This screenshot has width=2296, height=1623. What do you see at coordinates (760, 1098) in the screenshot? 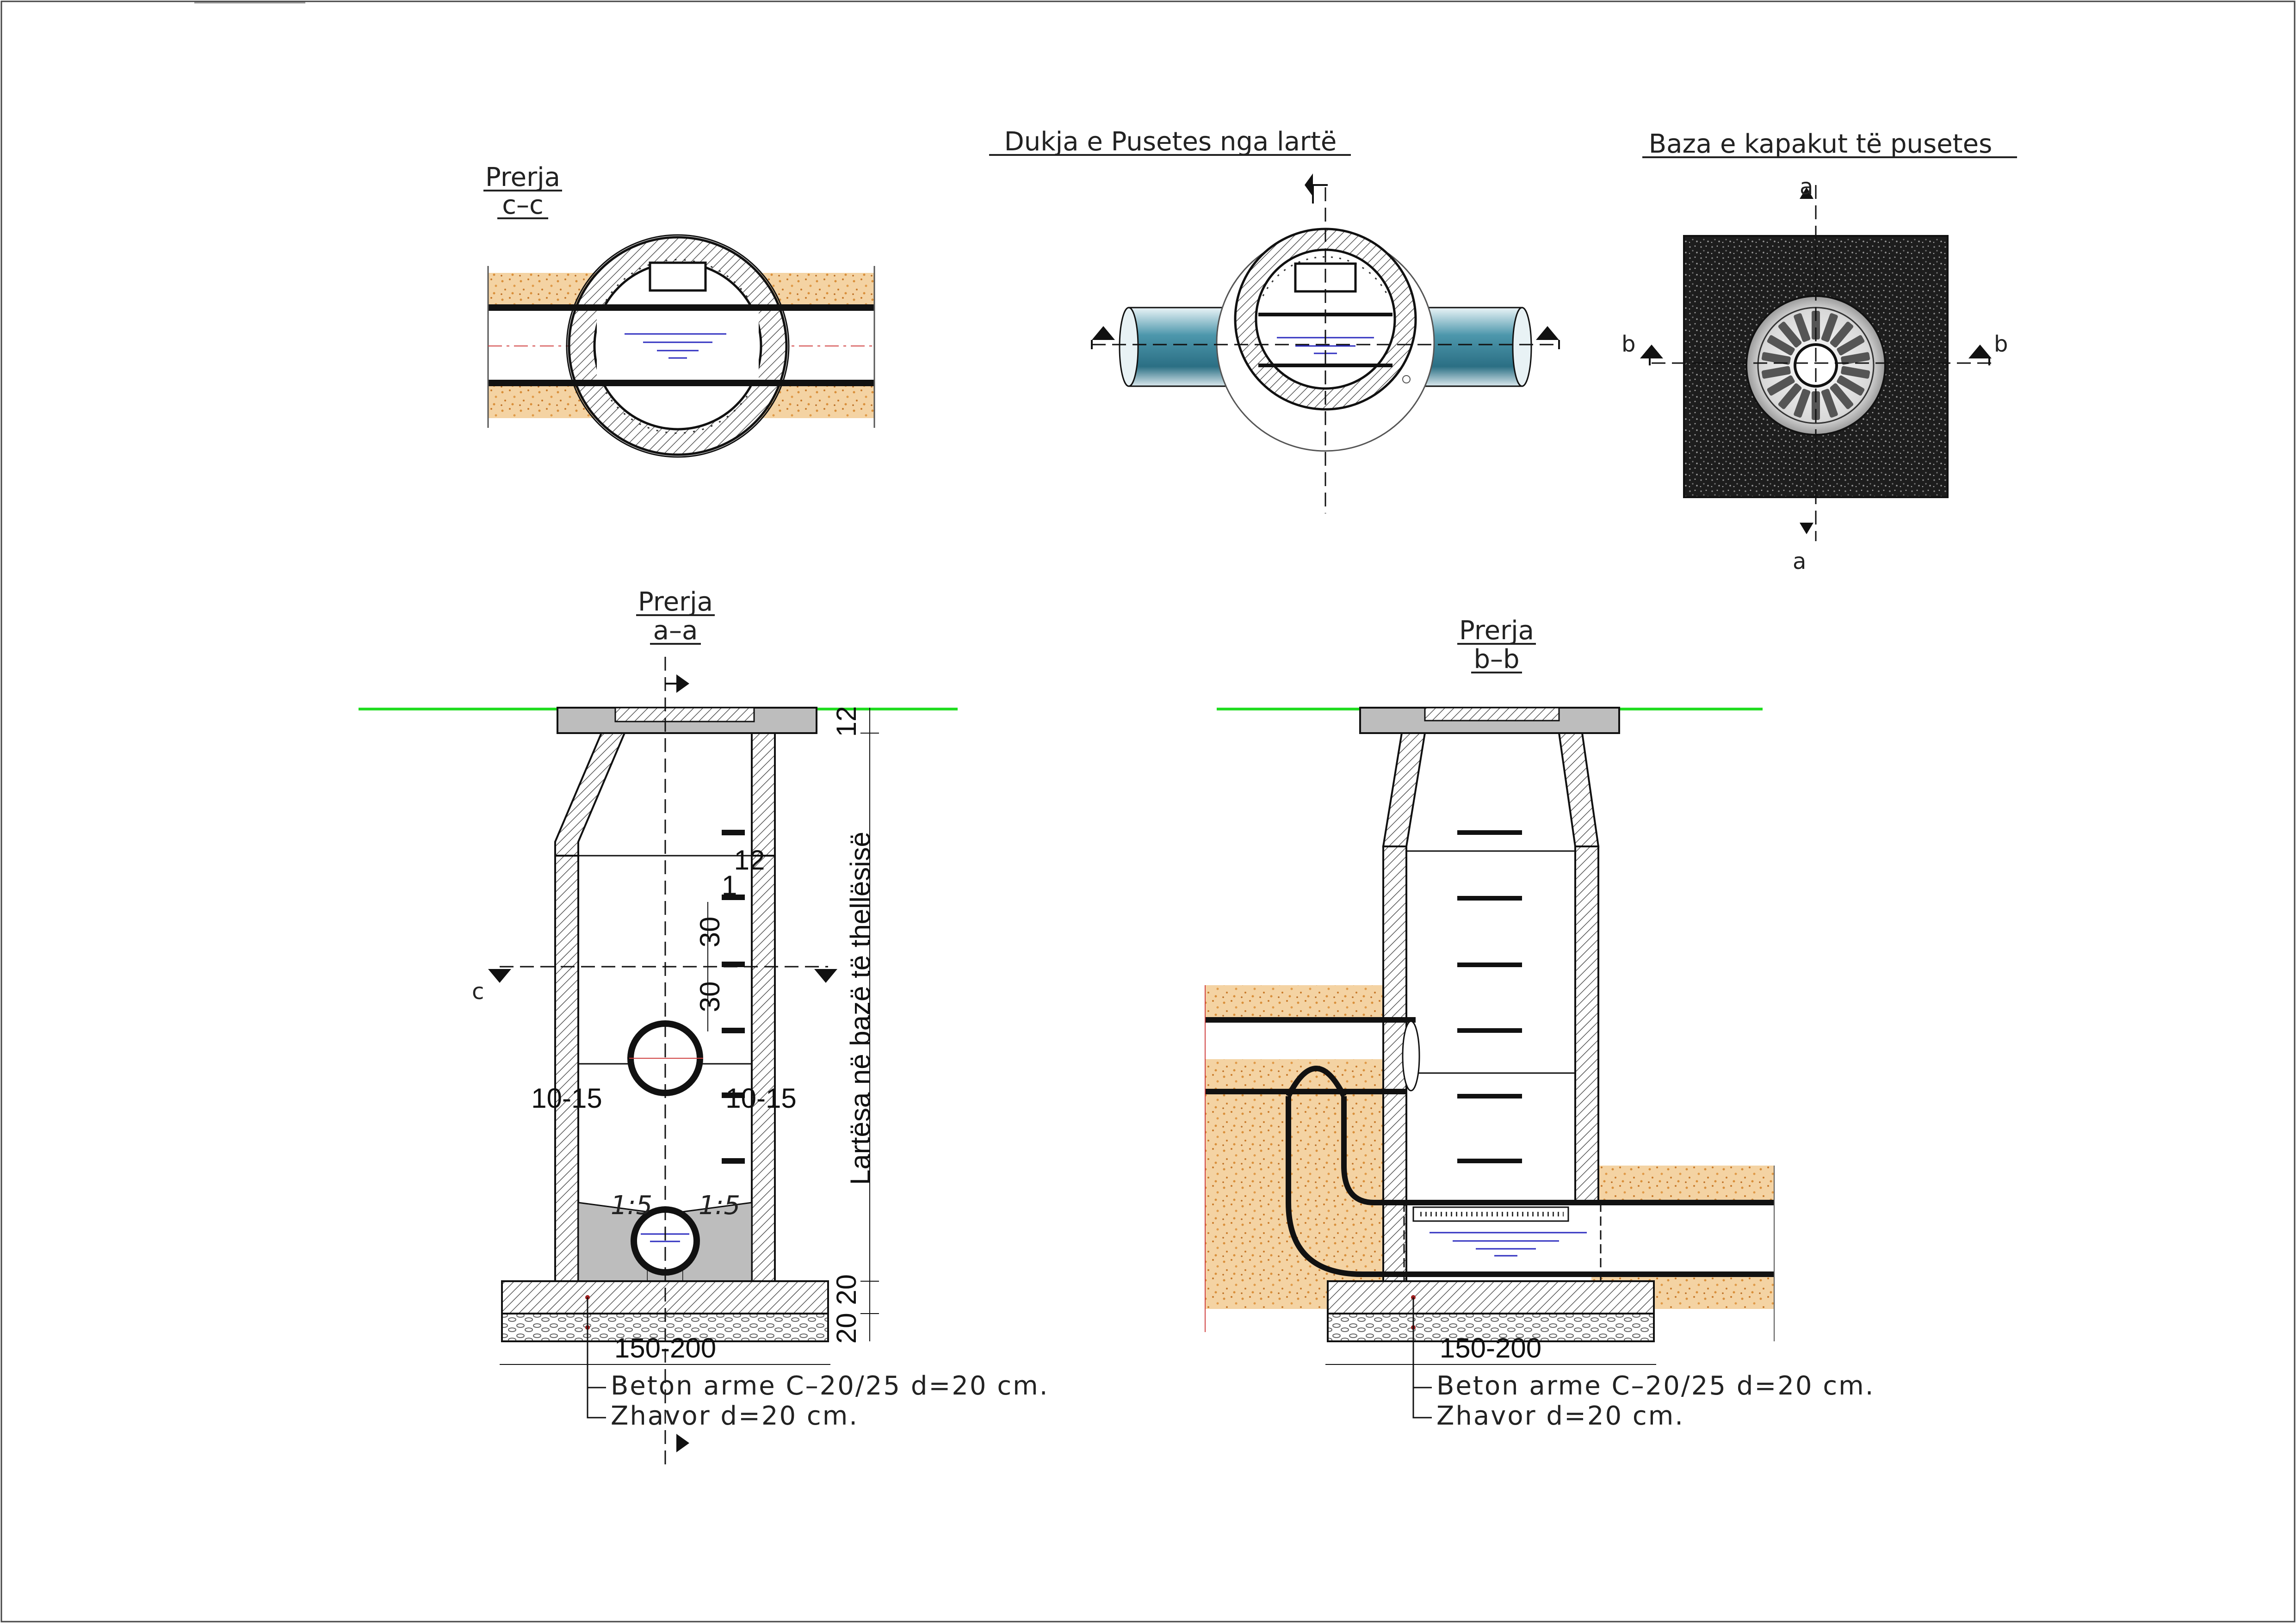
I see `dim-wall-right: 10-15` at bounding box center [760, 1098].